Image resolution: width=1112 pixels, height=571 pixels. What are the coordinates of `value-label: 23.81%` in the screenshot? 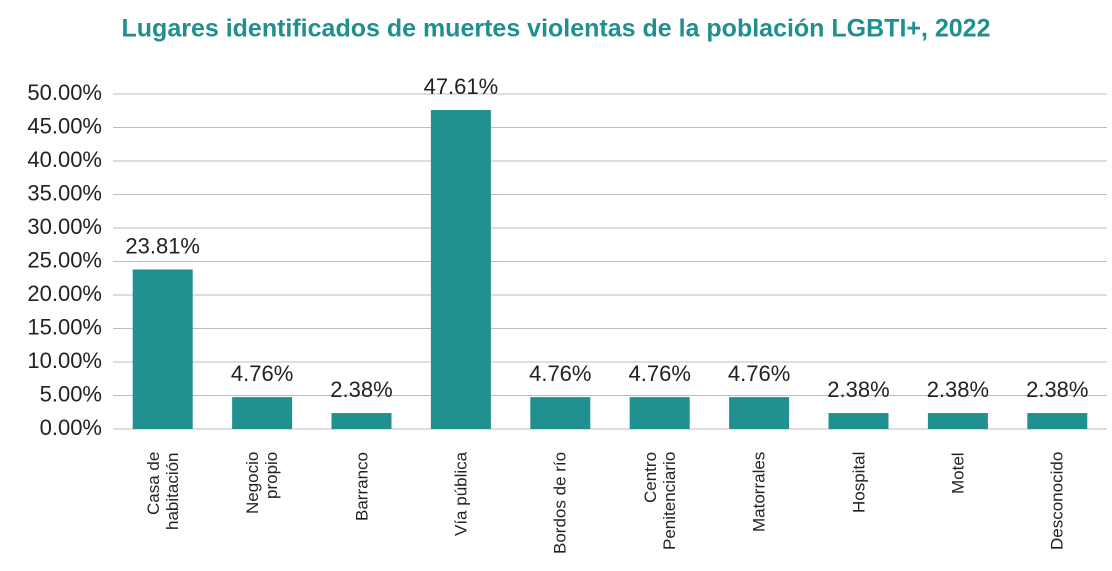 It's located at (162, 245).